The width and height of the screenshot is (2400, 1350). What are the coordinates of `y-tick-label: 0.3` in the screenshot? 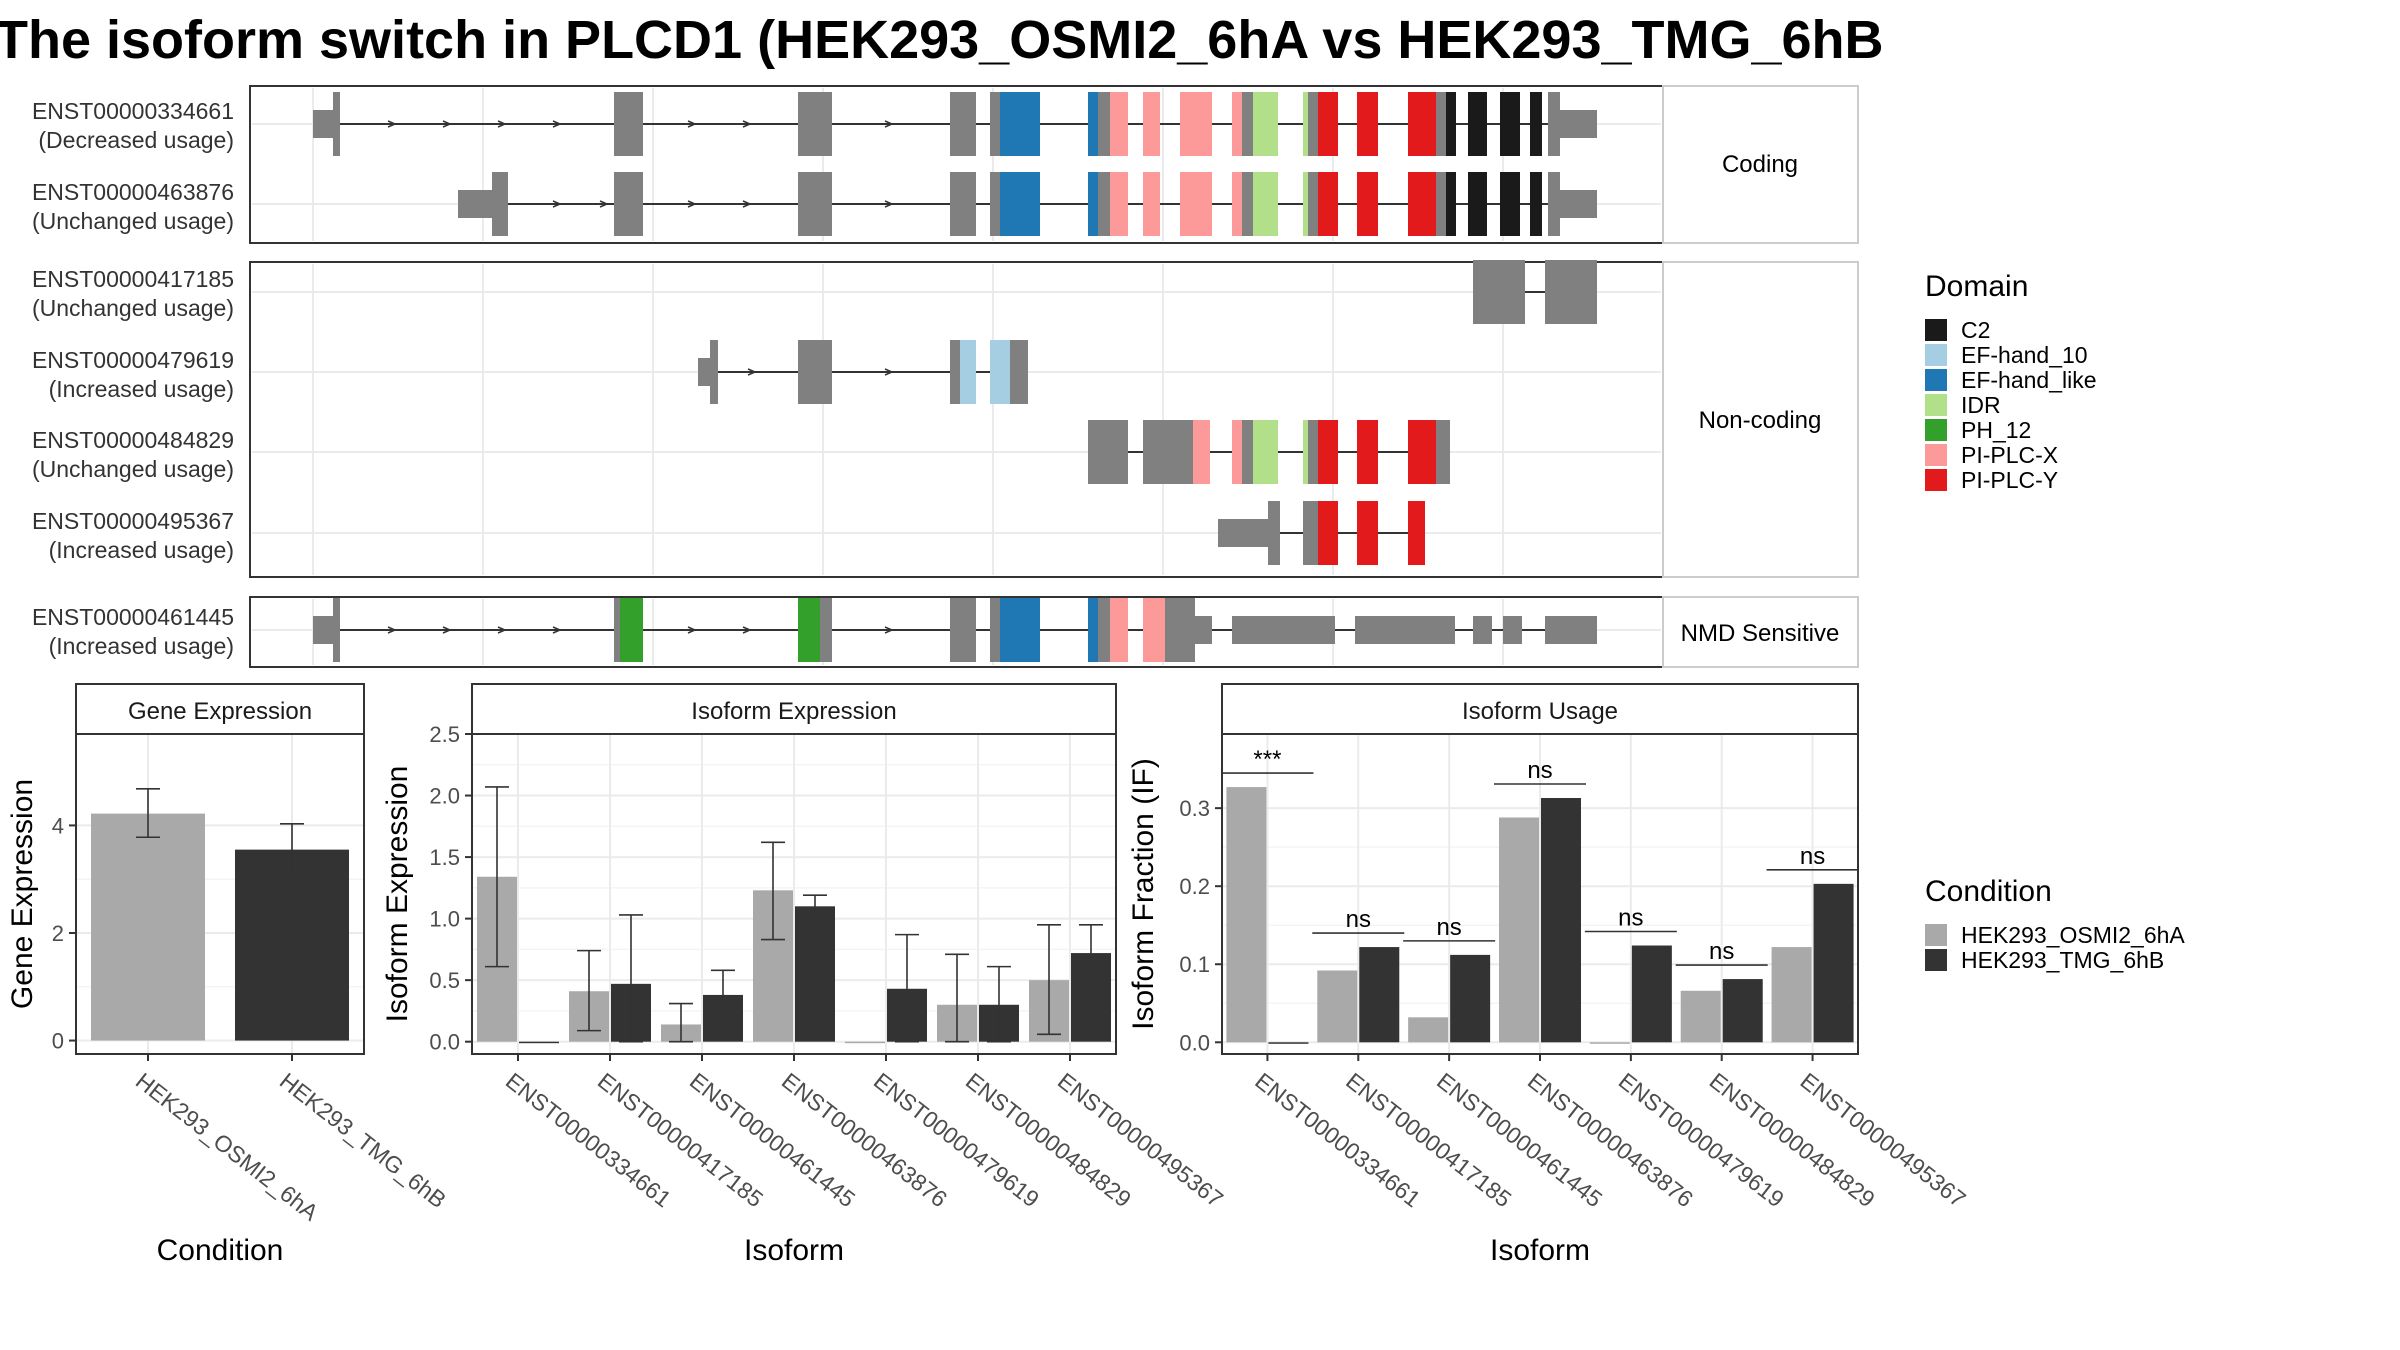 It's located at (1194, 808).